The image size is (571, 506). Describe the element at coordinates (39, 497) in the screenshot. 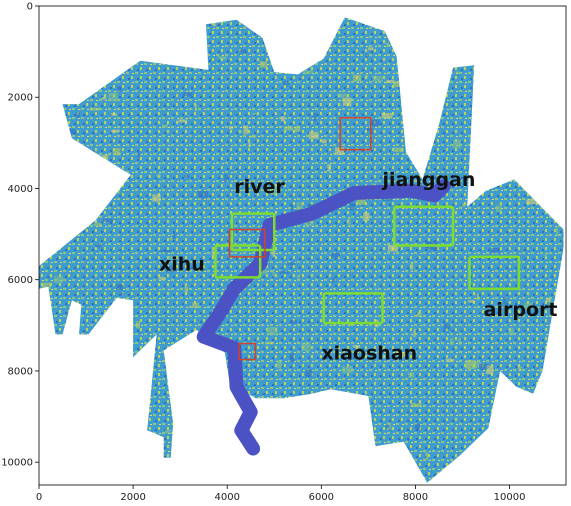

I see `x-tick-label: 0` at that location.